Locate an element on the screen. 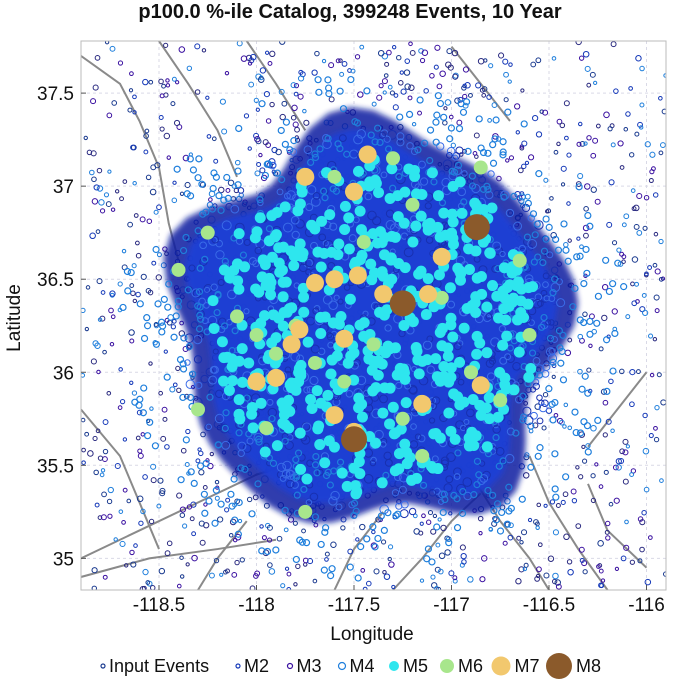 The width and height of the screenshot is (700, 685). legend-label: M2 is located at coordinates (256, 666).